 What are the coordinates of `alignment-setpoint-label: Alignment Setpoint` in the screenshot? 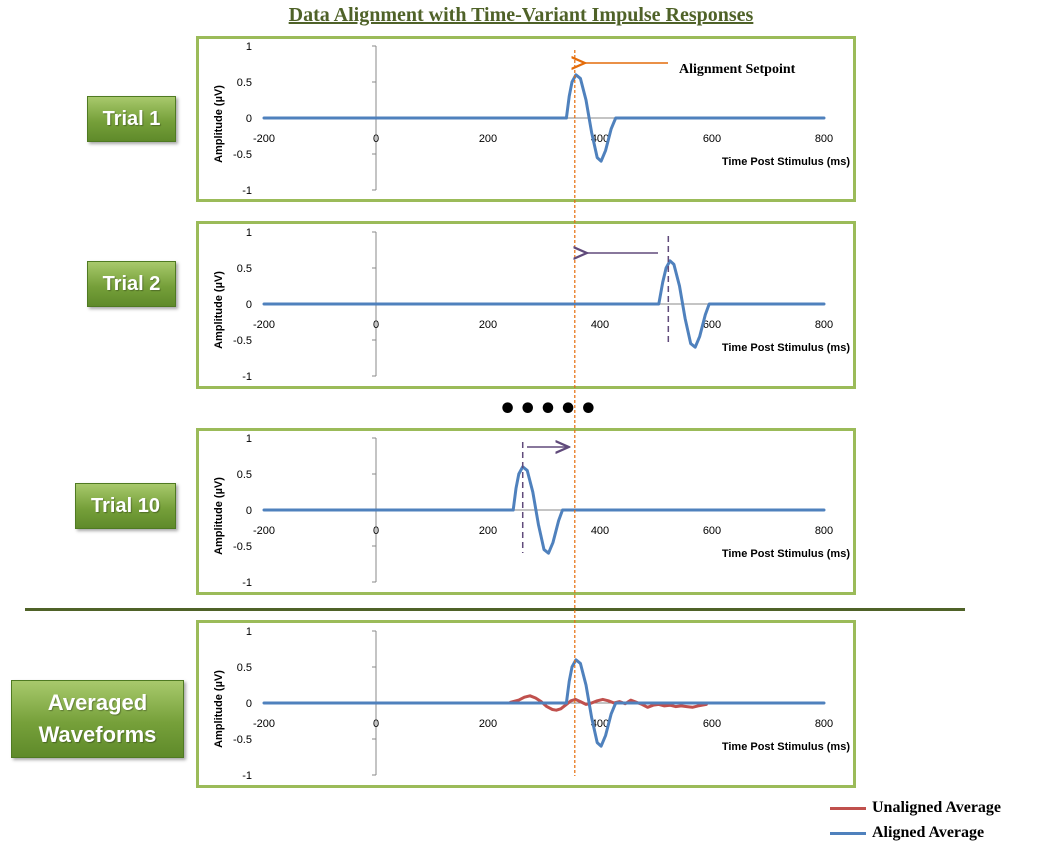 It's located at (737, 69).